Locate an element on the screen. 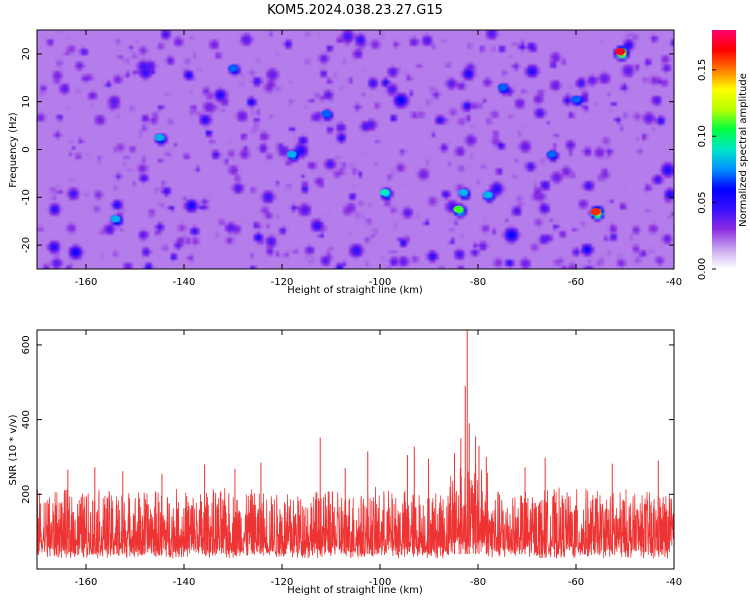 The image size is (750, 600). y-tick-label: 400 is located at coordinates (26, 419).